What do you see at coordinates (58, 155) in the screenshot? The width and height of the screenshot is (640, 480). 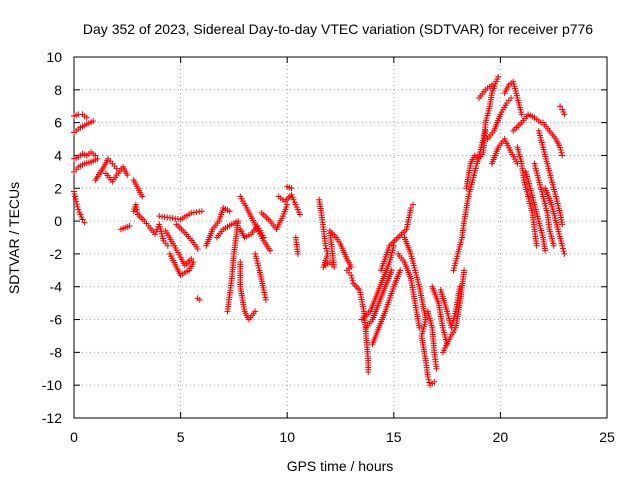 I see `y-tick-label: 4` at bounding box center [58, 155].